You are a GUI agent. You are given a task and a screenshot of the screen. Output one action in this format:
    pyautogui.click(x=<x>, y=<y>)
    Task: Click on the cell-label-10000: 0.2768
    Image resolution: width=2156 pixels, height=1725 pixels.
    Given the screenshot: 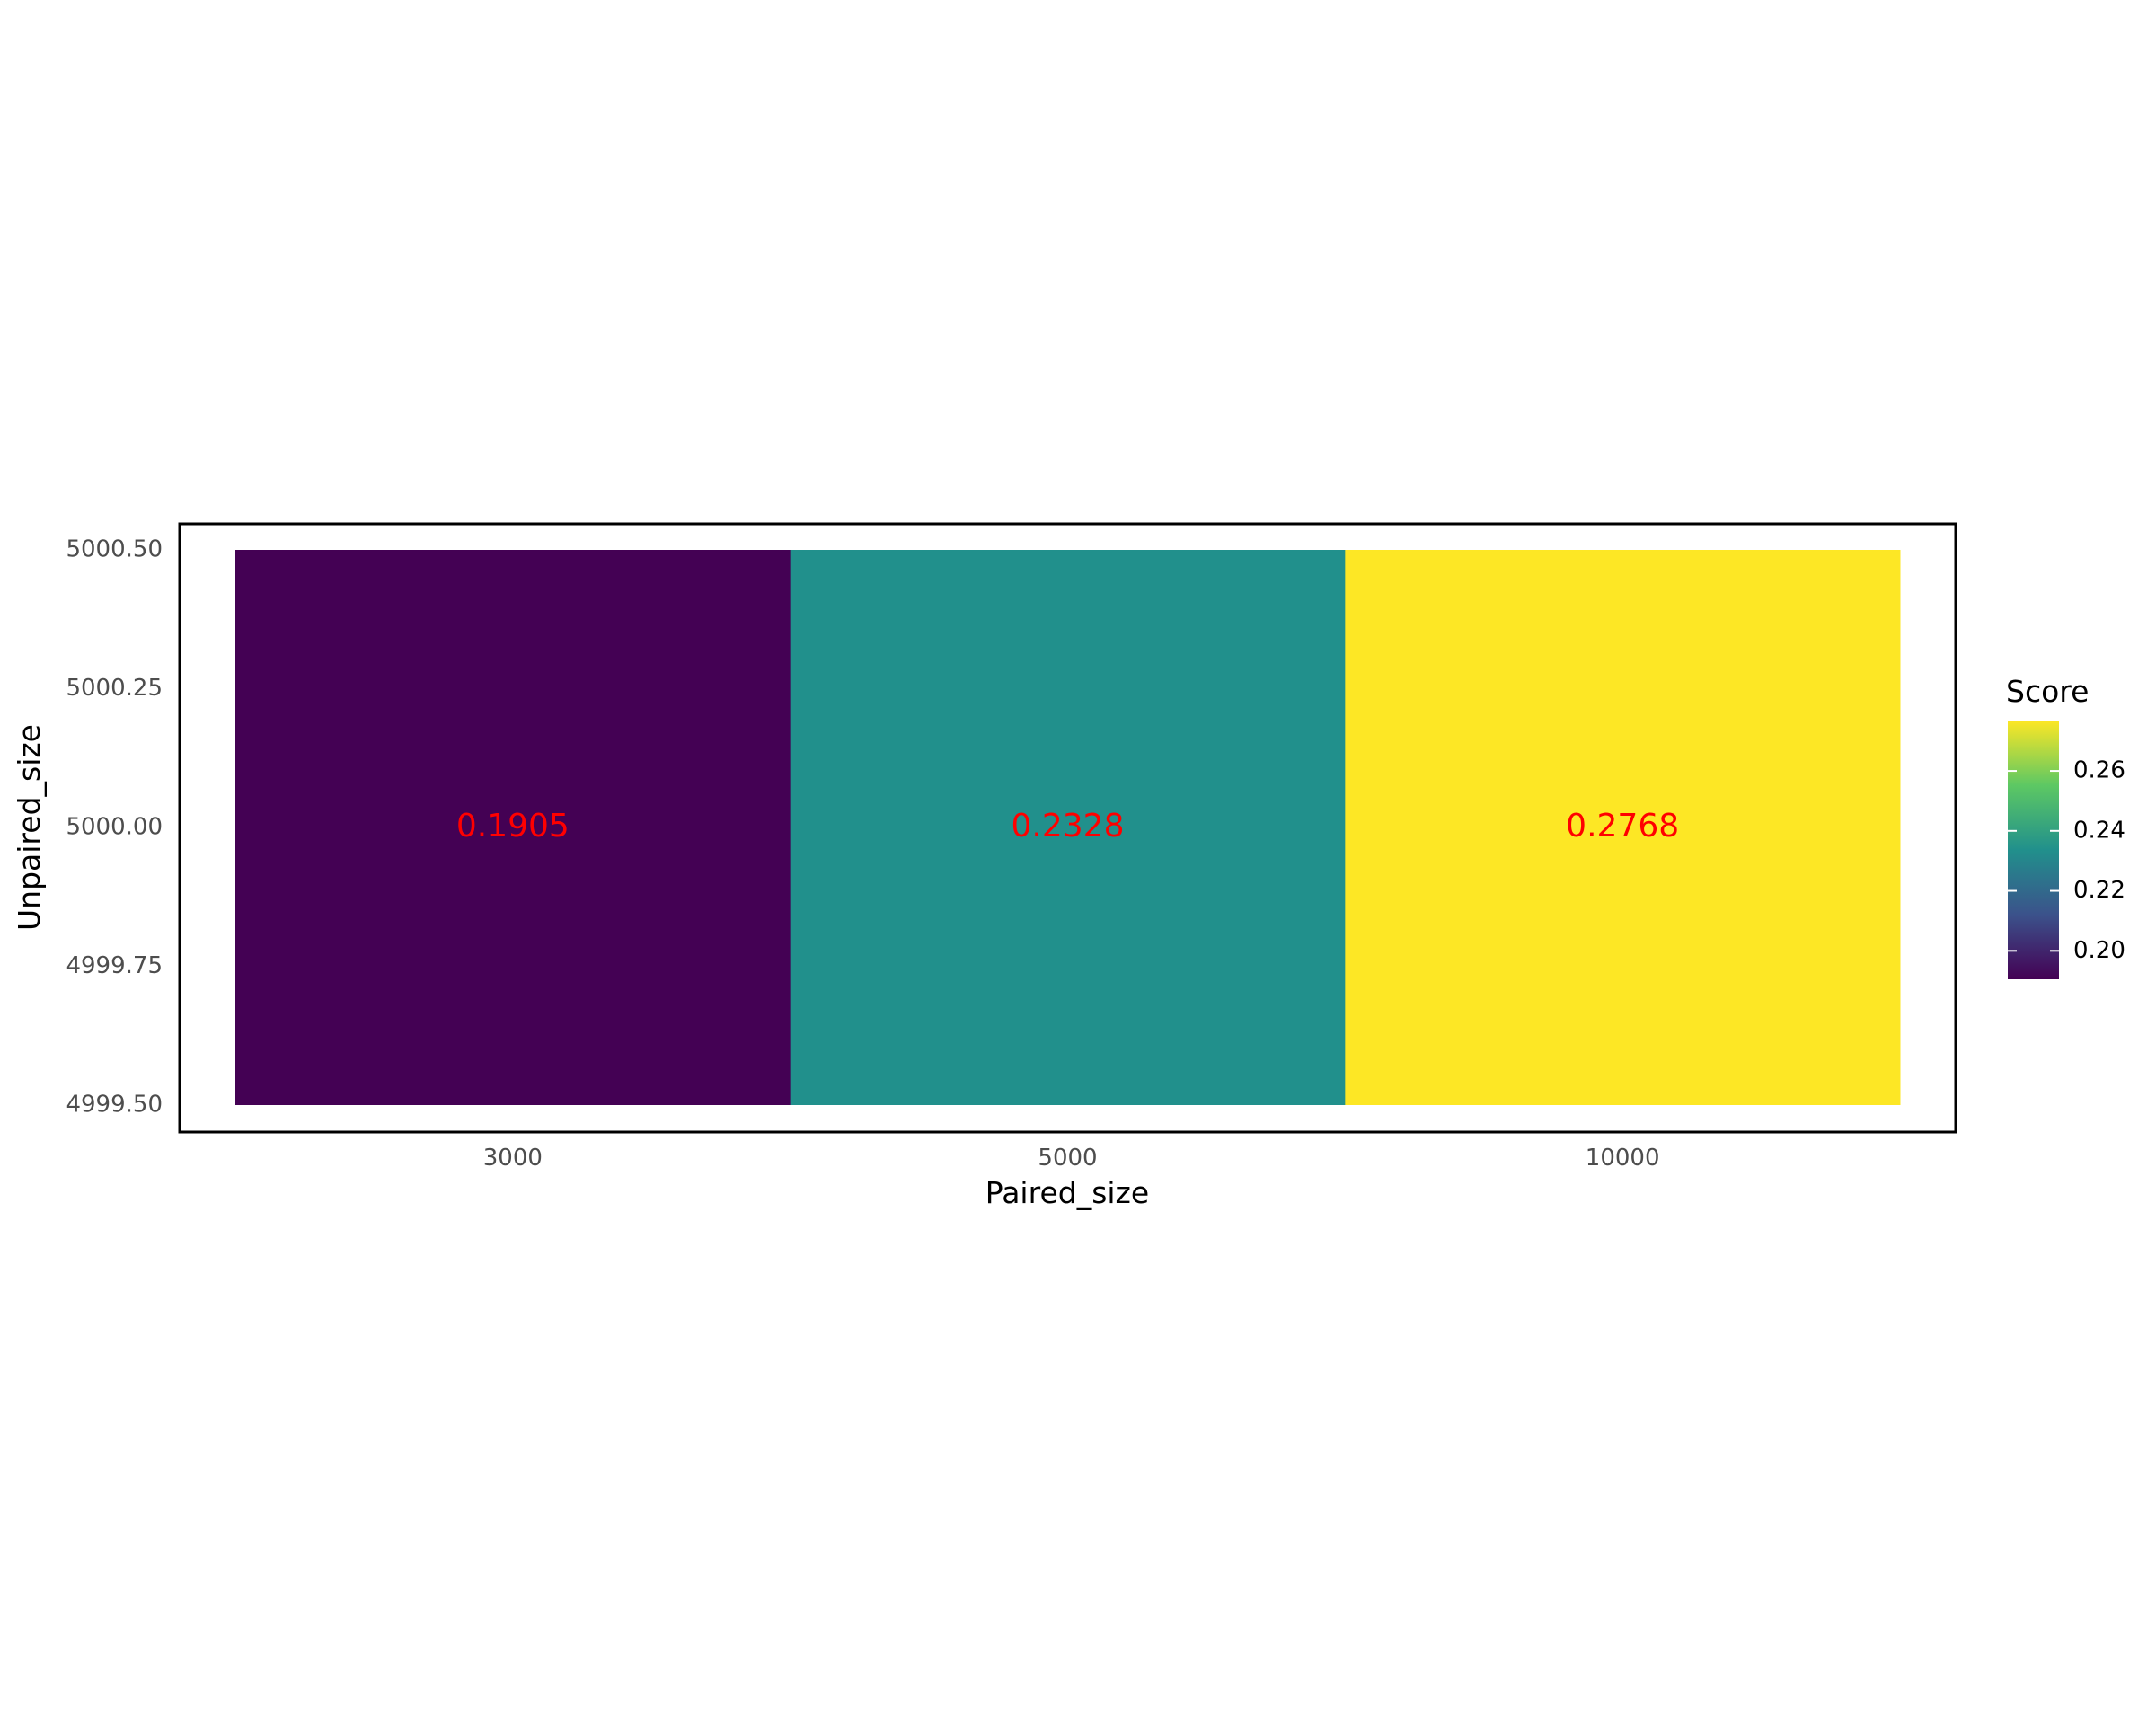 What is the action you would take?
    pyautogui.click(x=1623, y=826)
    